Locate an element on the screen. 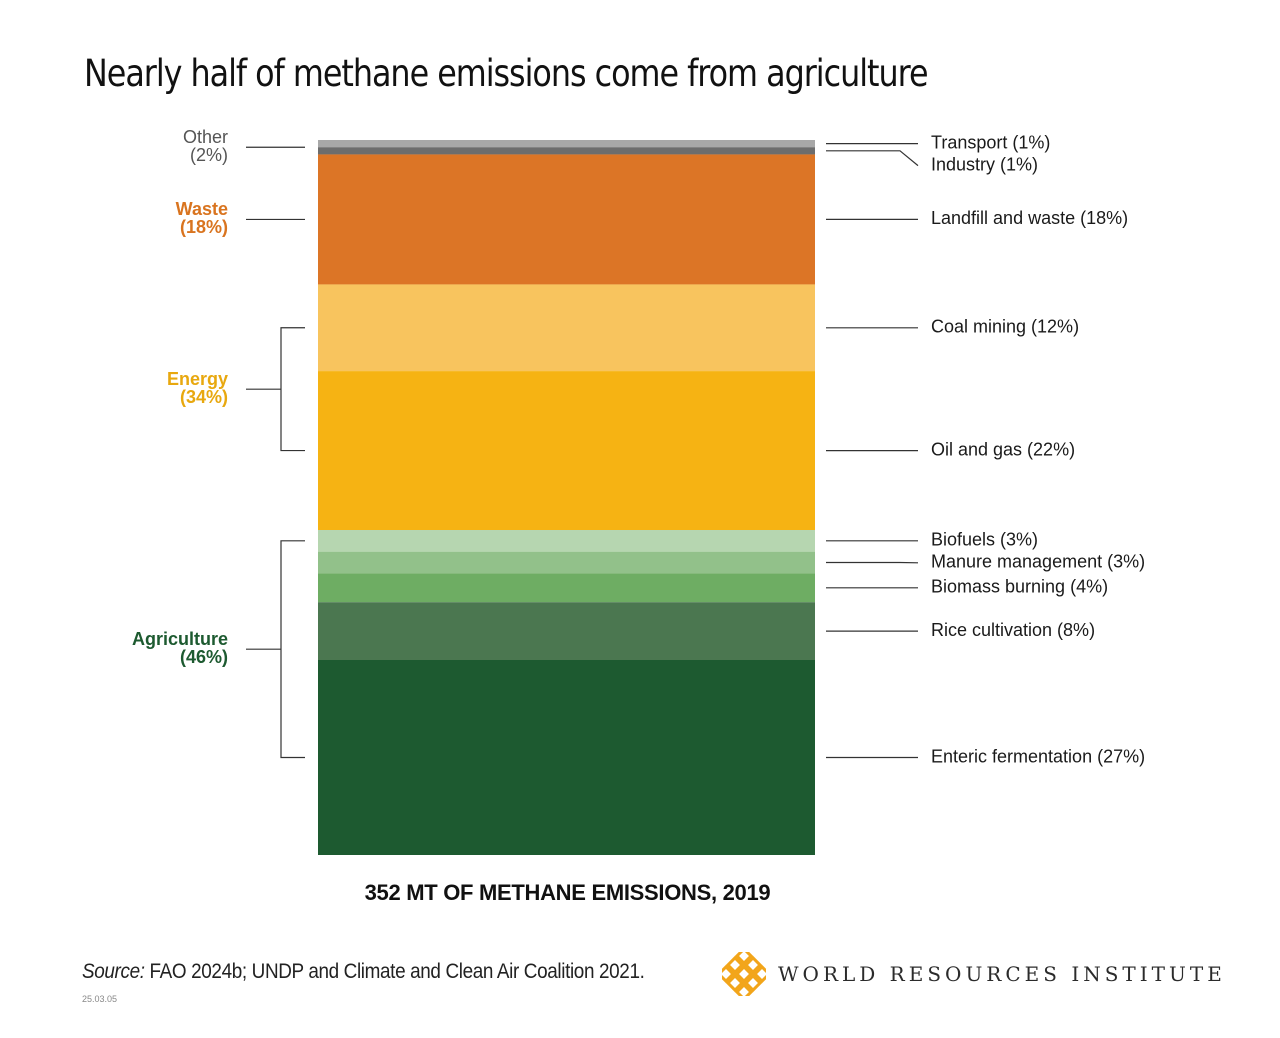 This screenshot has height=1038, width=1280. segment-label-rice-cultivation: Rice cultivation (8%) is located at coordinates (1013, 630).